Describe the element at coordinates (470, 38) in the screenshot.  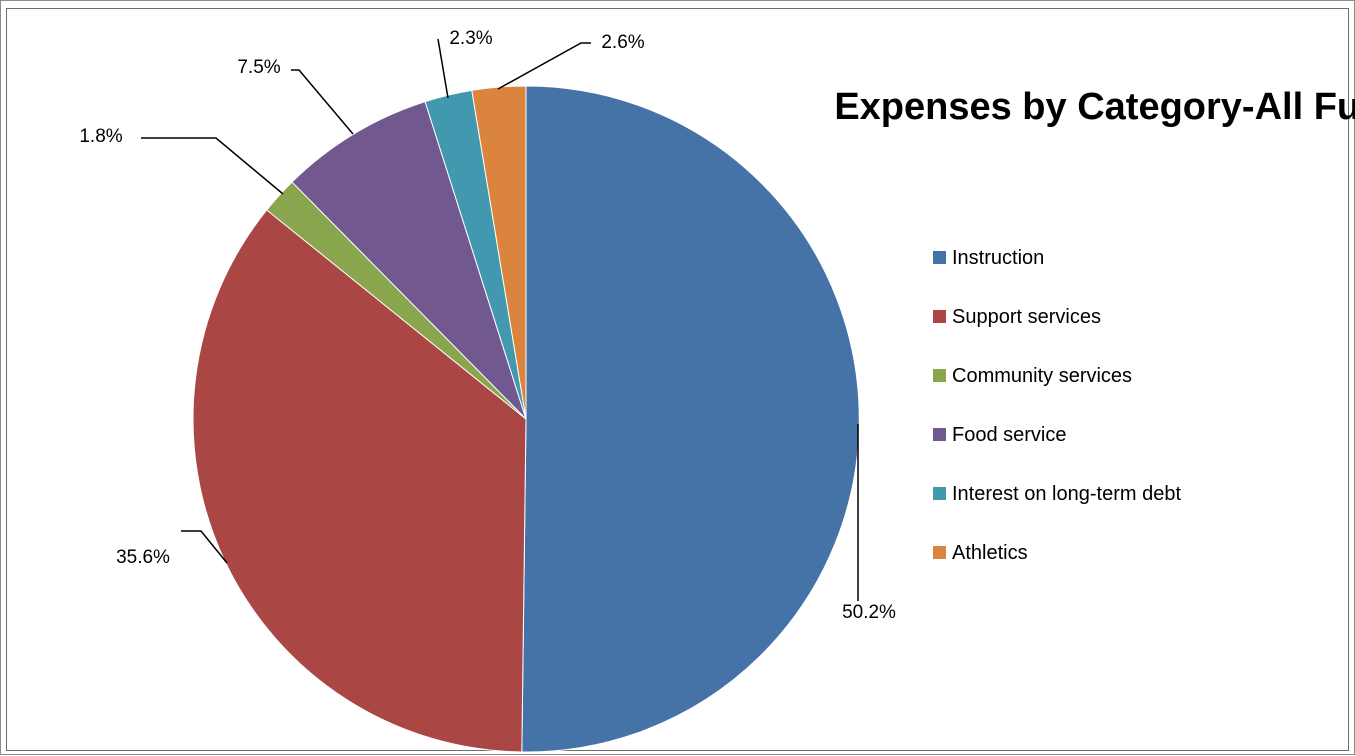
I see `data-label: 2.3%` at that location.